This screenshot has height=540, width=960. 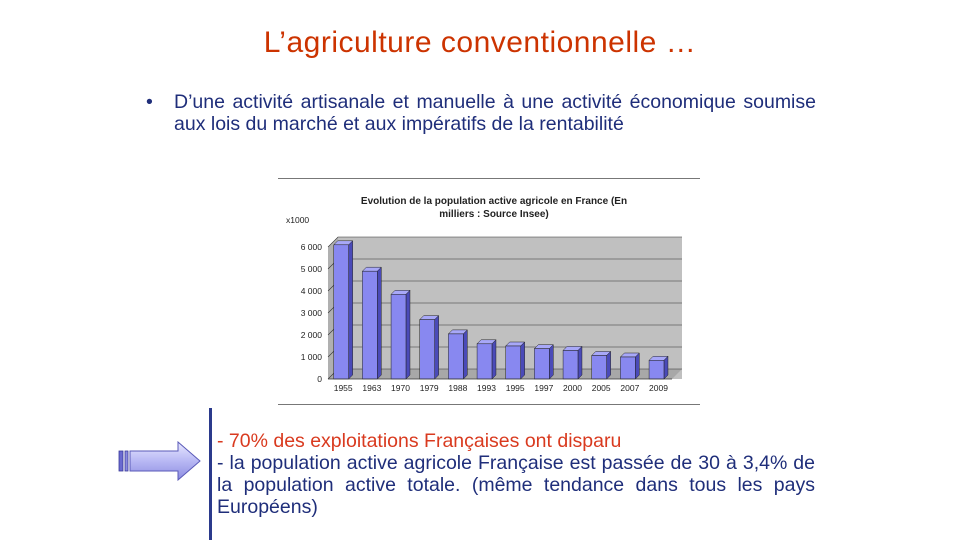 What do you see at coordinates (319, 379) in the screenshot?
I see `y-tick-label: 0` at bounding box center [319, 379].